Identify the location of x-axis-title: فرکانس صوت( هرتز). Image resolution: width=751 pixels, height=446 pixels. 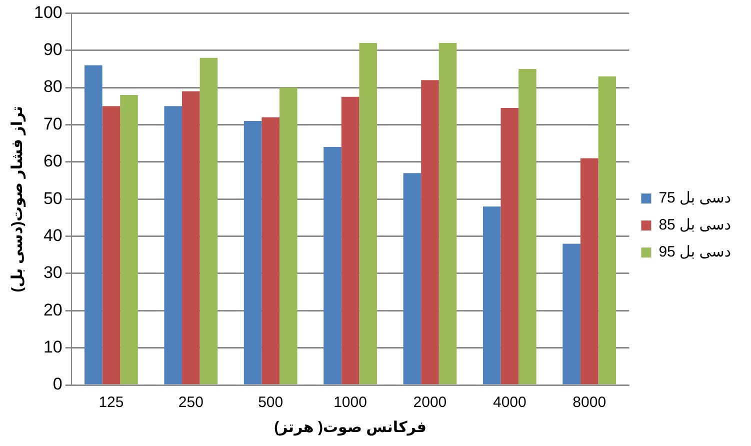
(350, 427).